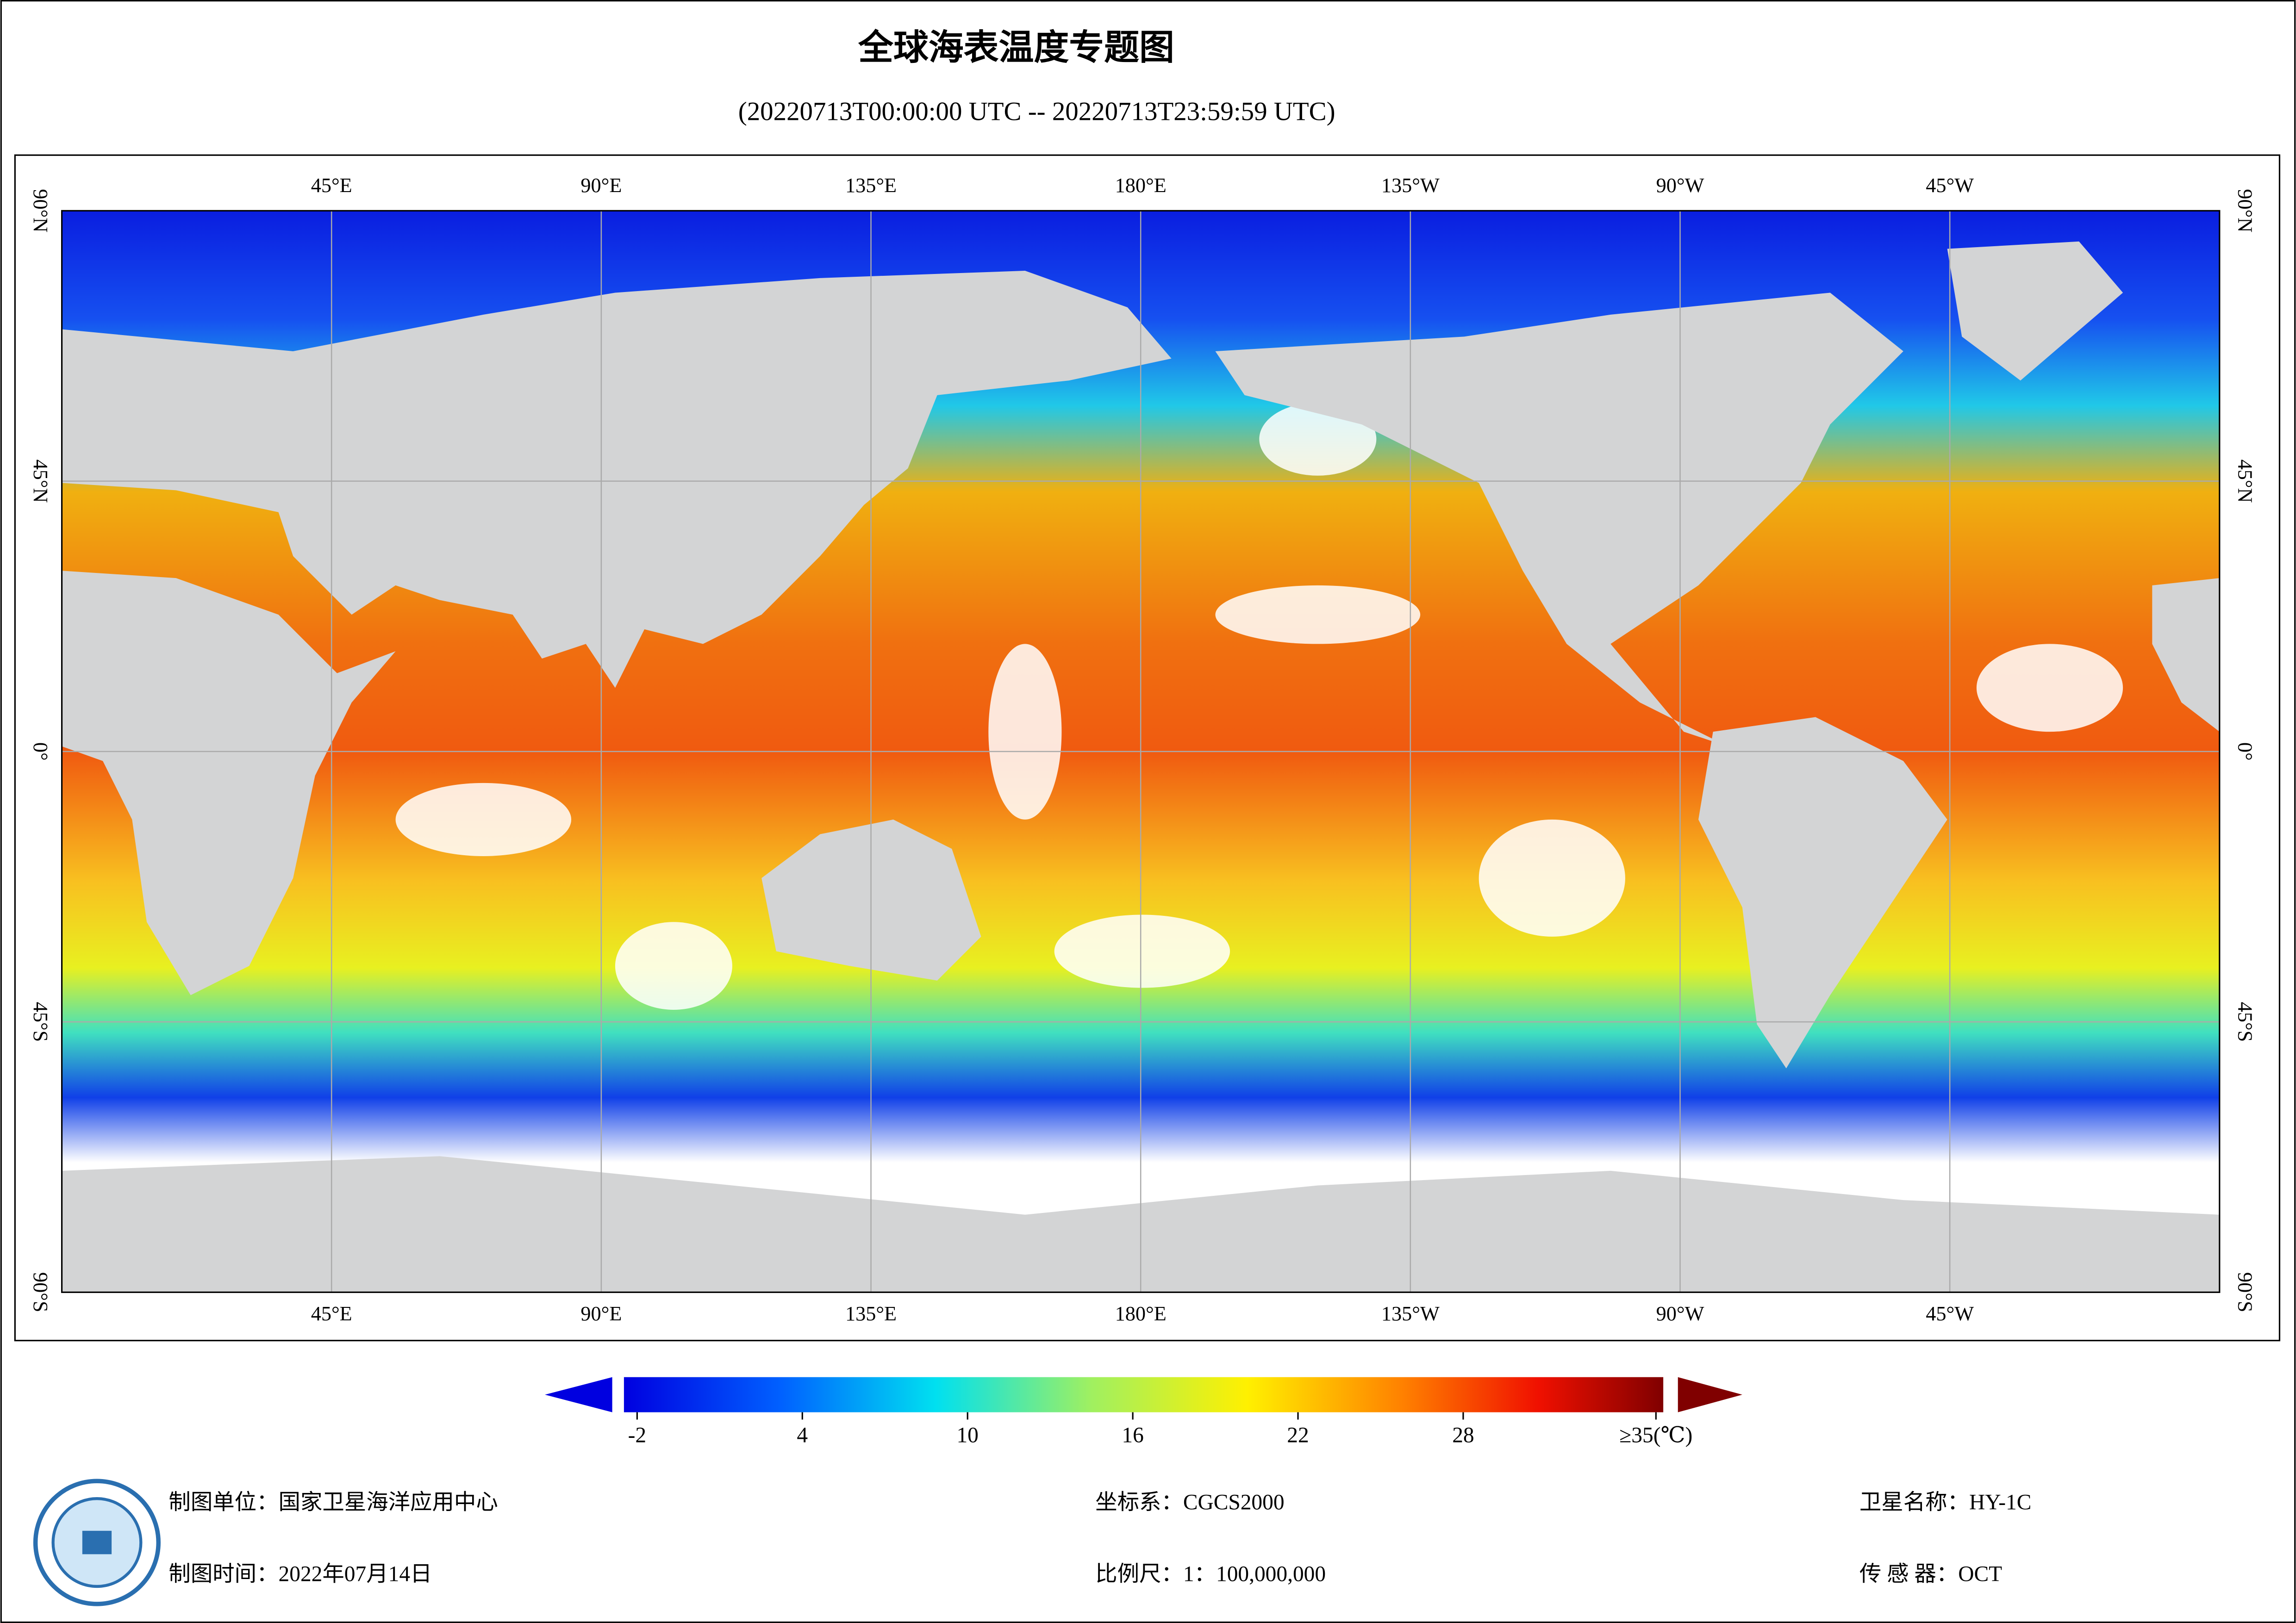  What do you see at coordinates (1132, 1435) in the screenshot?
I see `colorbar-tick-label: 16` at bounding box center [1132, 1435].